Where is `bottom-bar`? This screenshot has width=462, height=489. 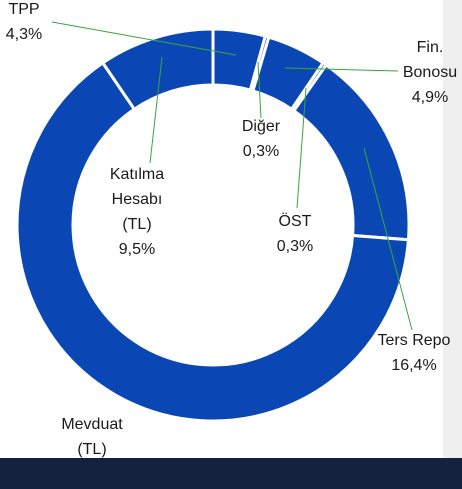
bottom-bar is located at coordinates (231, 473).